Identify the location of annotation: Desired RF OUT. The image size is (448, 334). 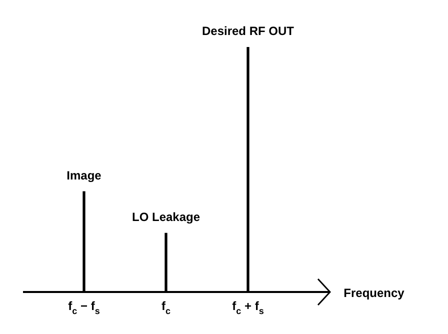
(248, 31).